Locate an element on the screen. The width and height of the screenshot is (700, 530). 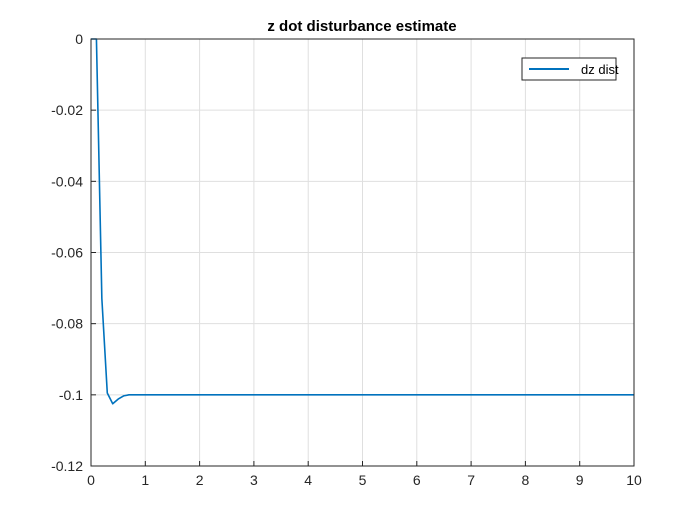
x-tick-label: 10 is located at coordinates (634, 480).